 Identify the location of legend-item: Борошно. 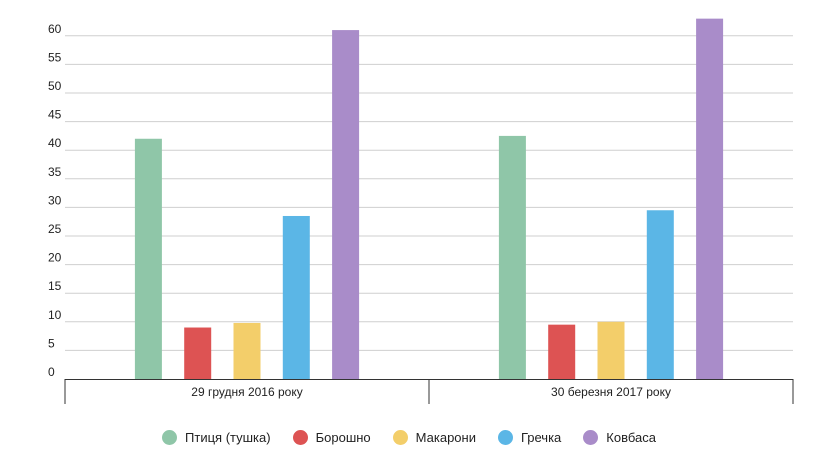
(331, 437).